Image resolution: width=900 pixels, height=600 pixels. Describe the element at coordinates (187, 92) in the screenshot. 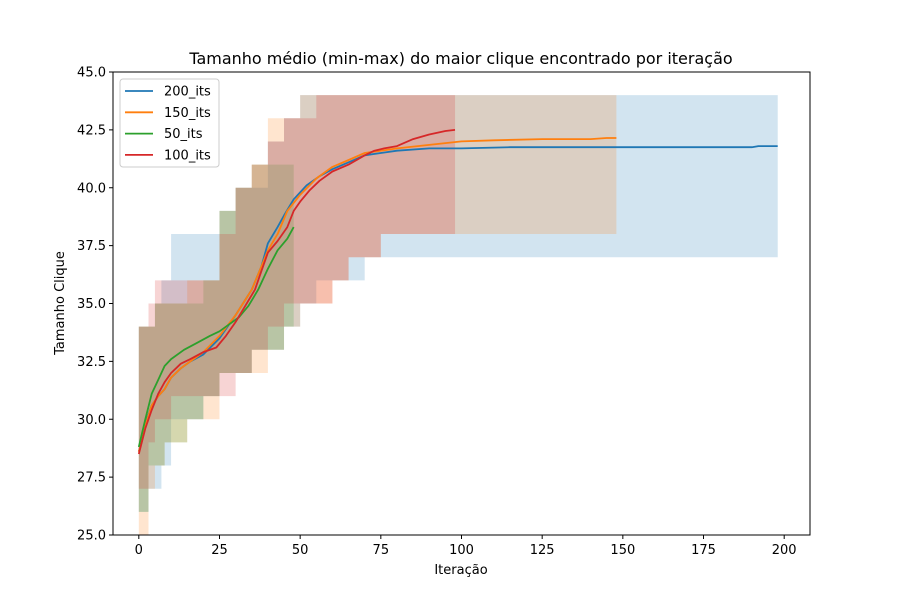

I see `legend-label-200_its: 200_its` at that location.